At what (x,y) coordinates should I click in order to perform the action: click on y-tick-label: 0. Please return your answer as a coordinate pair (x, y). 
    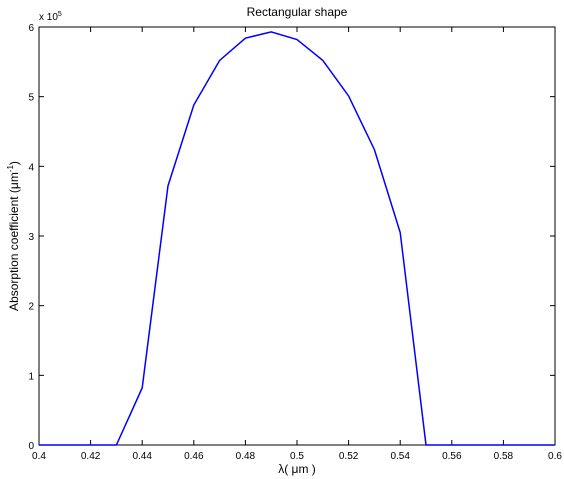
    Looking at the image, I should click on (31, 446).